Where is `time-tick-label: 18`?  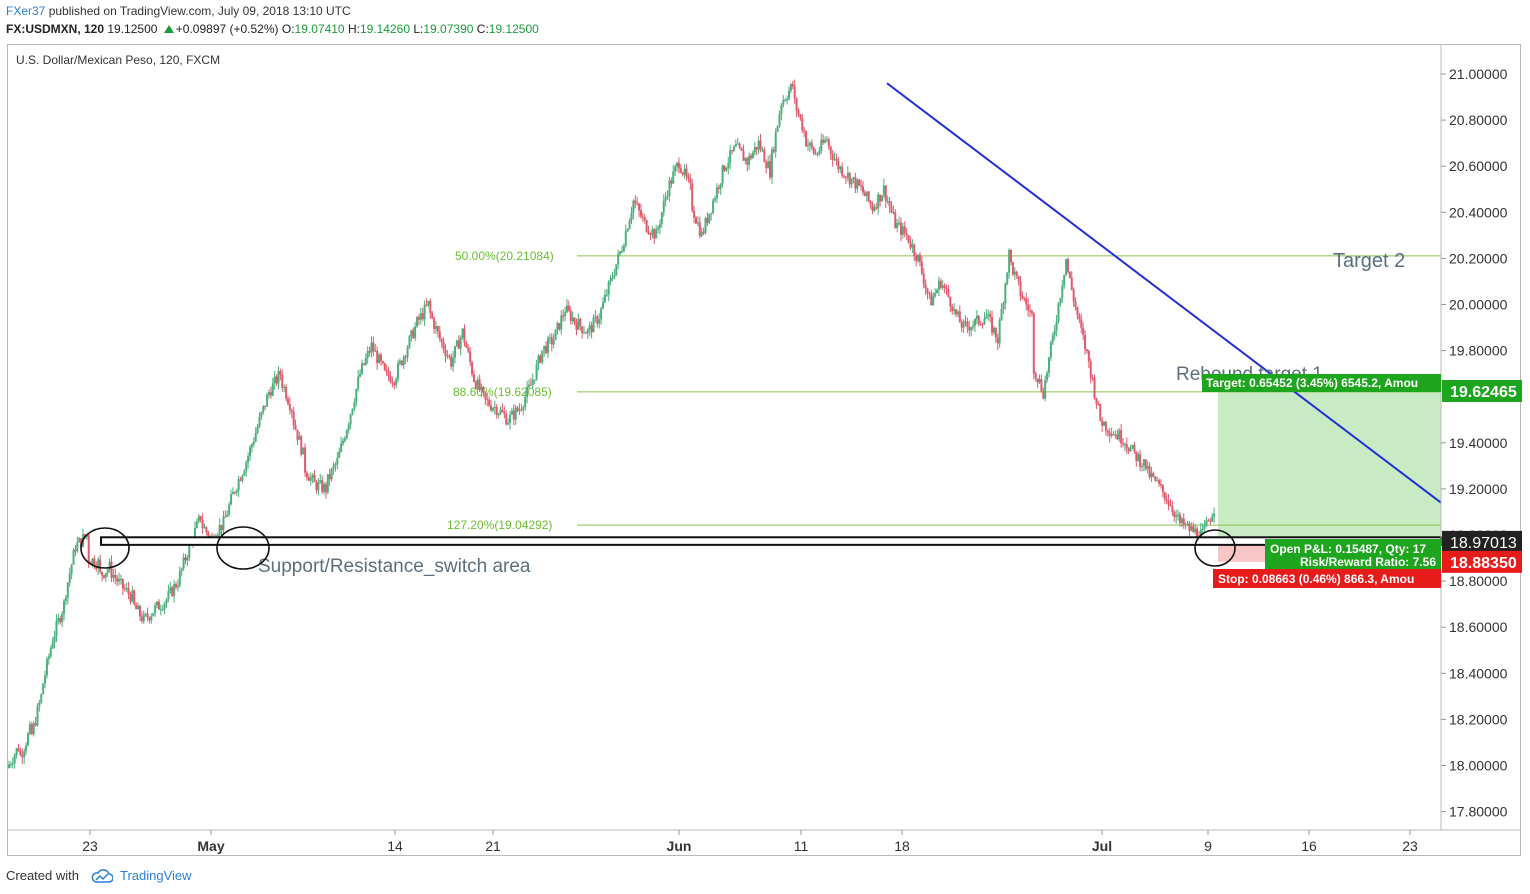 time-tick-label: 18 is located at coordinates (902, 846).